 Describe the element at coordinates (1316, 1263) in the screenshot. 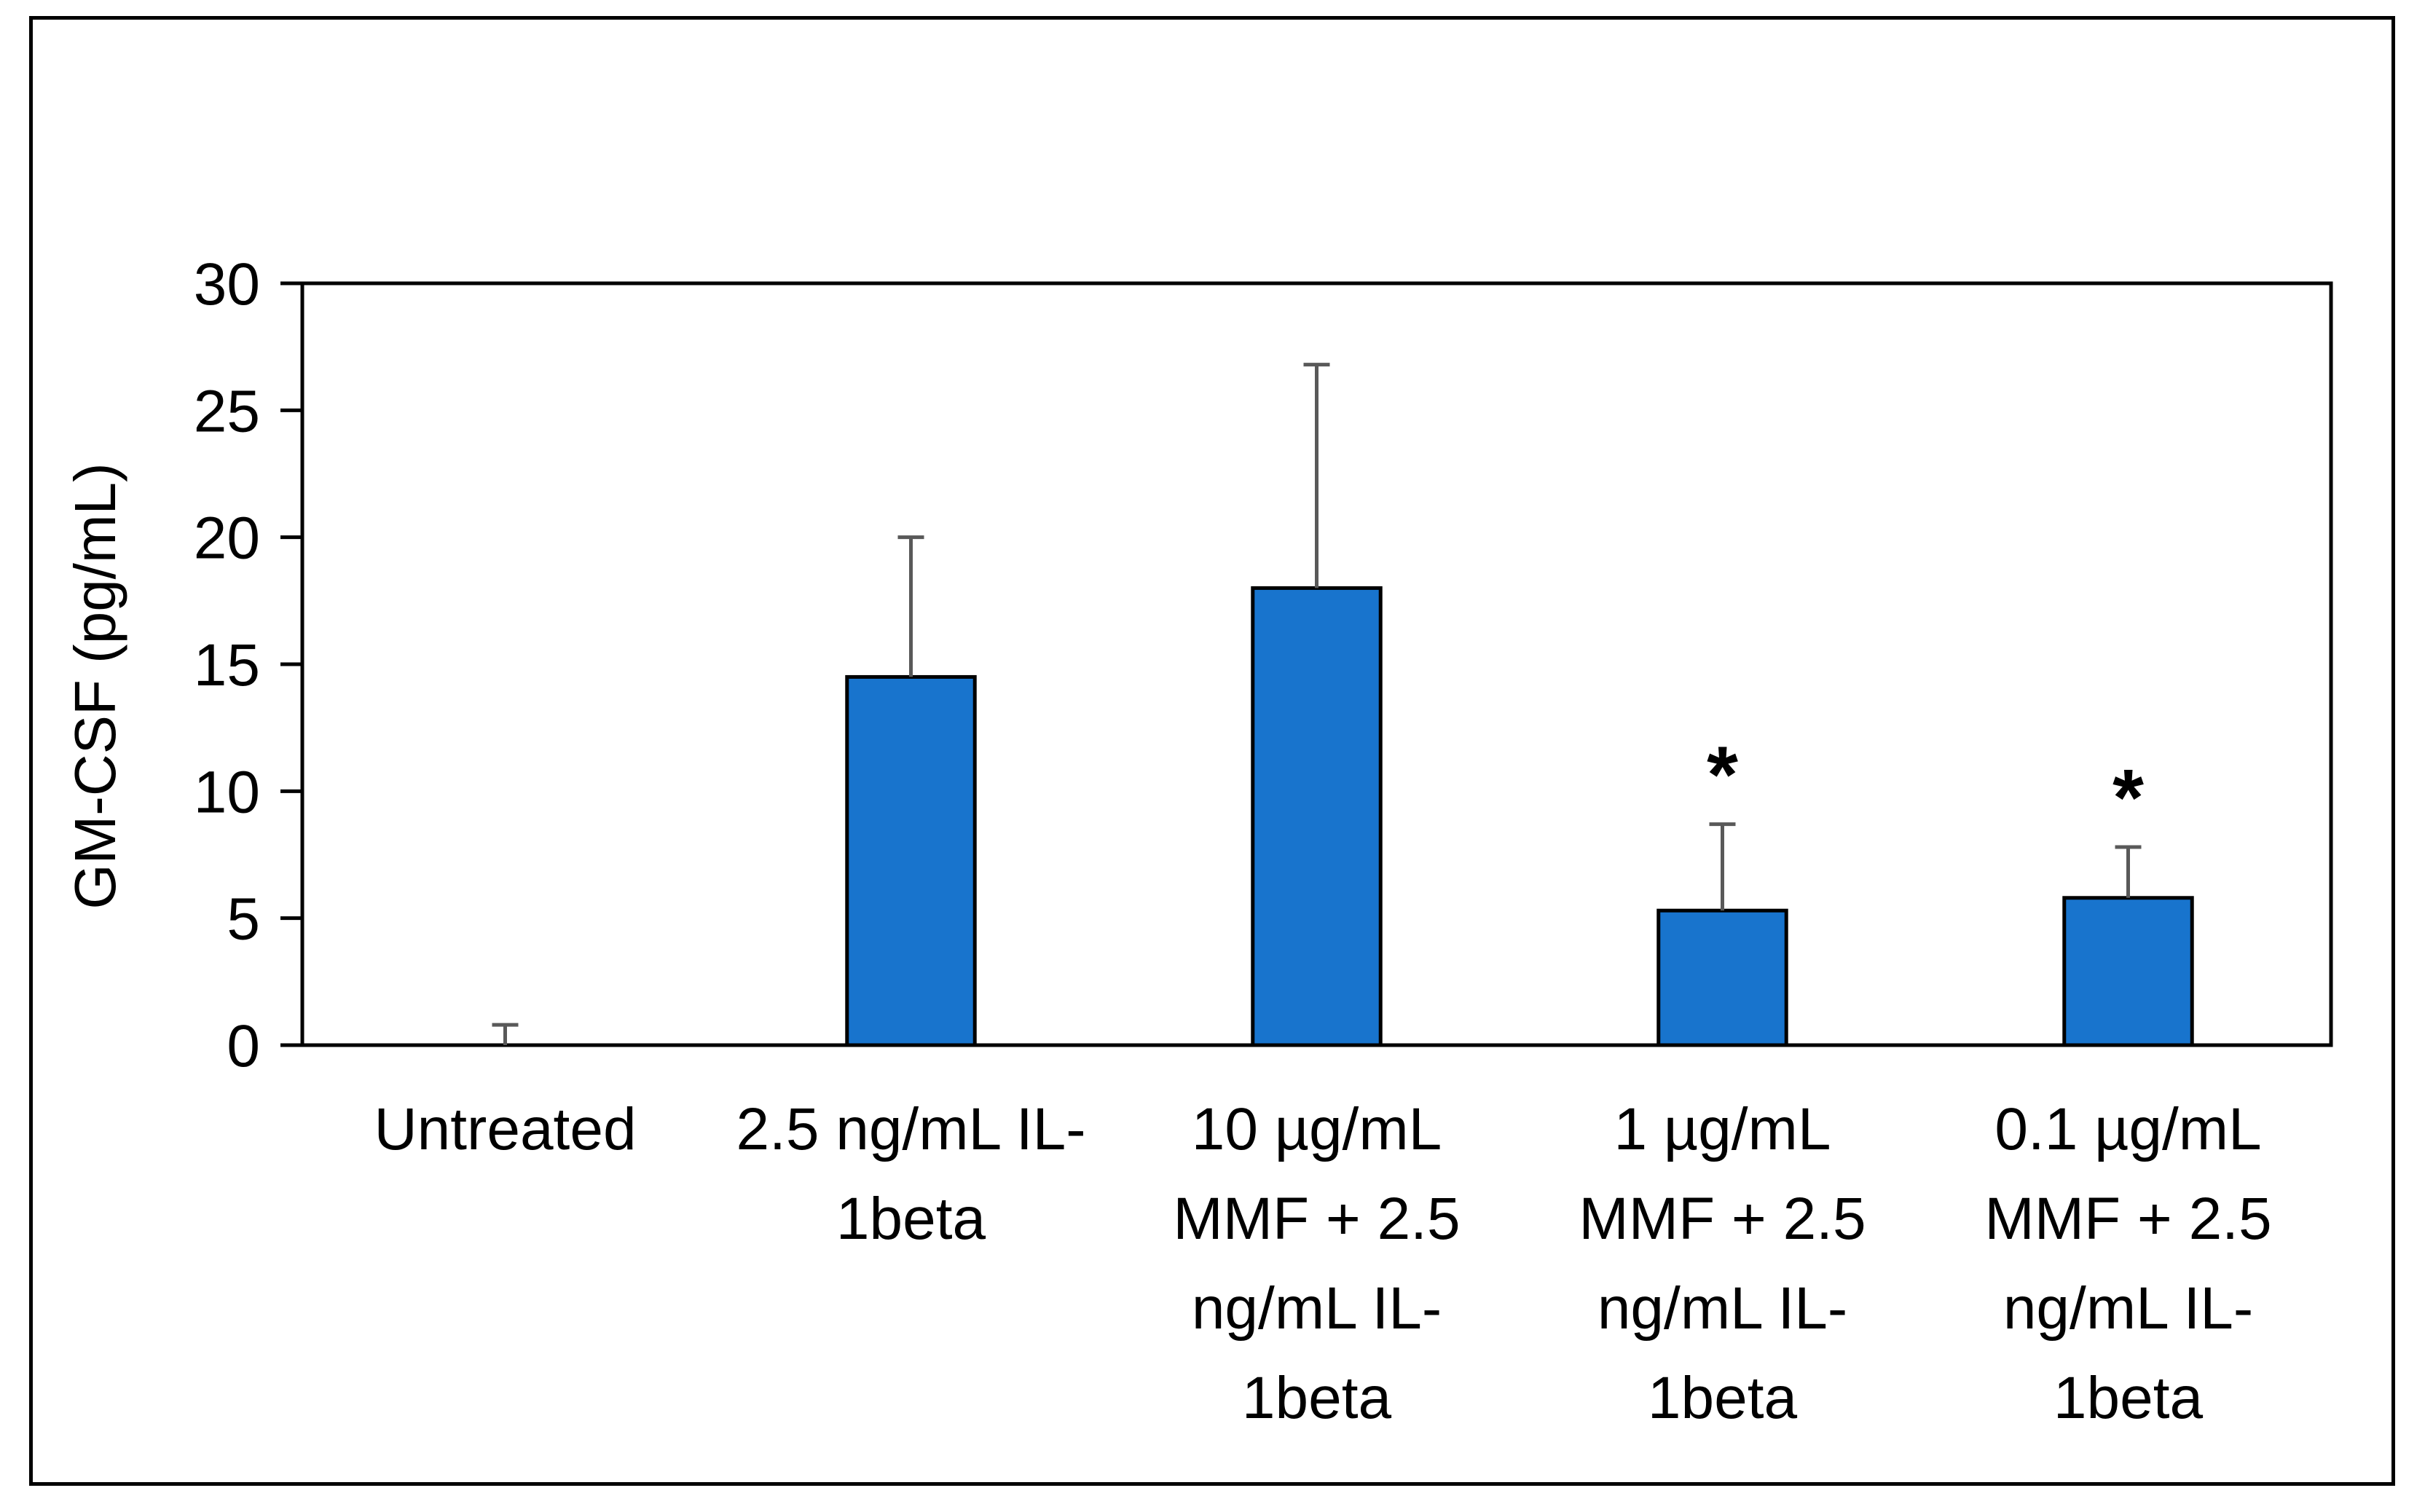

I see `x-category-label-3: 10 µg/mL MMF + 2.5 ng/mL IL- 1beta` at that location.